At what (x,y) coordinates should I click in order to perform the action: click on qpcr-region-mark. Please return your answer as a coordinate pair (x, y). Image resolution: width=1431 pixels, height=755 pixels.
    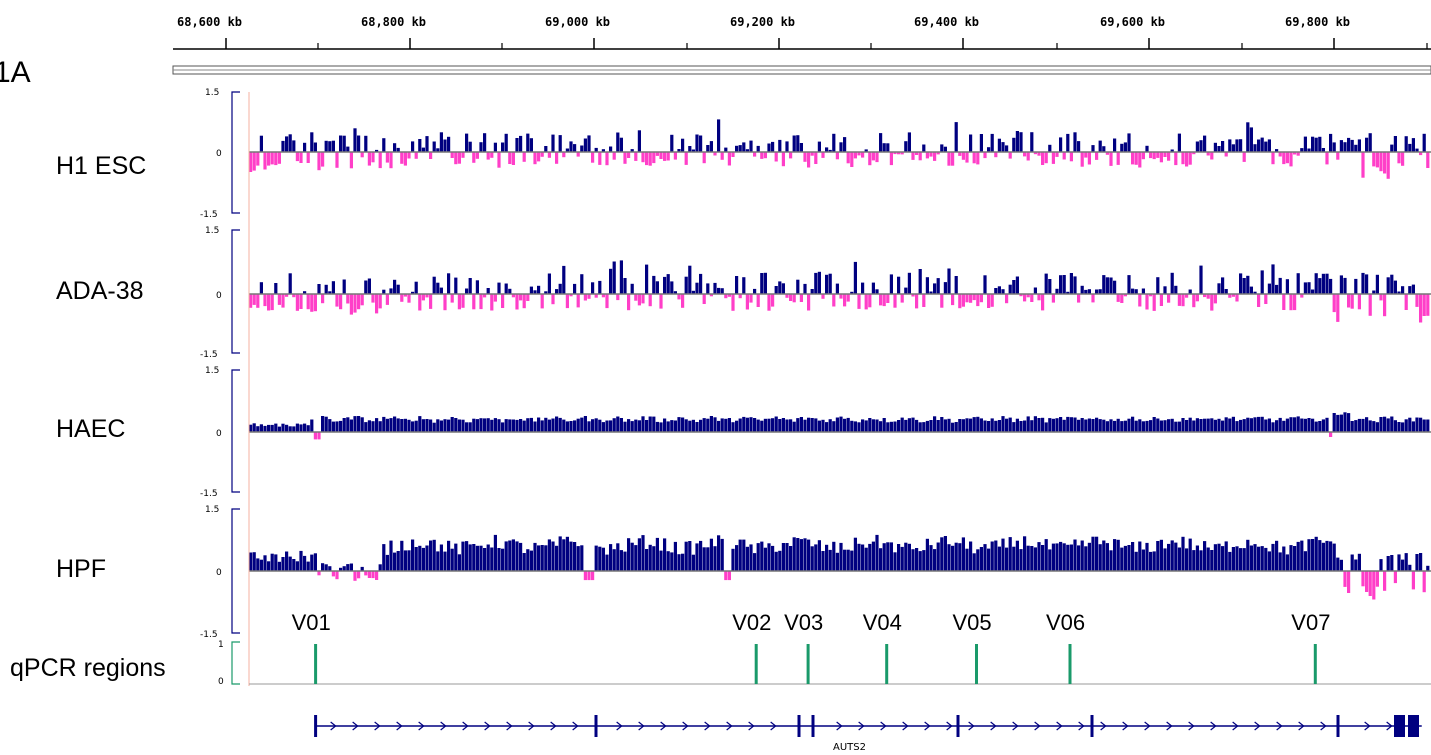
    Looking at the image, I should click on (976, 664).